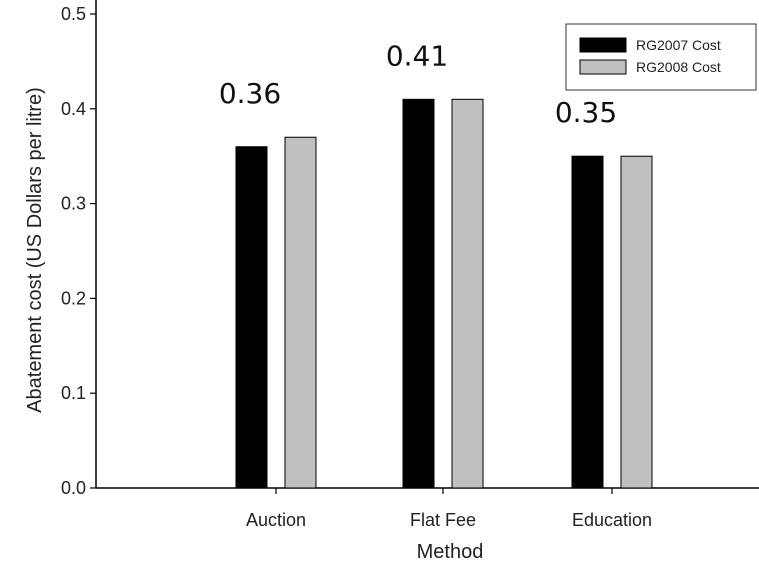 The width and height of the screenshot is (759, 565). Describe the element at coordinates (73, 488) in the screenshot. I see `y-tick-label: 0.0` at that location.